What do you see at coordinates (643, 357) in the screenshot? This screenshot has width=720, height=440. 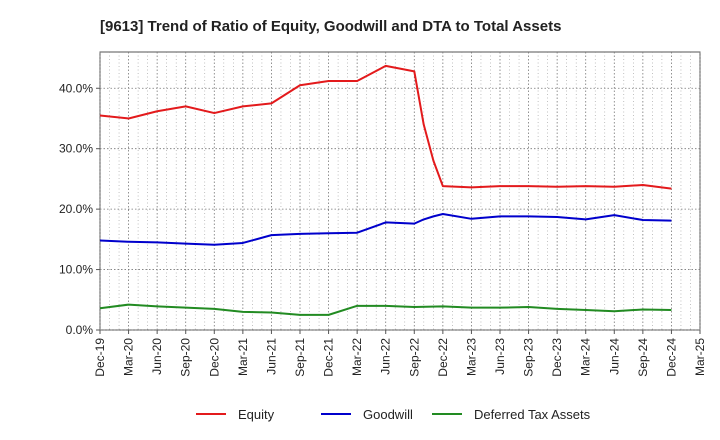 I see `x-tick-label: Sep-24` at bounding box center [643, 357].